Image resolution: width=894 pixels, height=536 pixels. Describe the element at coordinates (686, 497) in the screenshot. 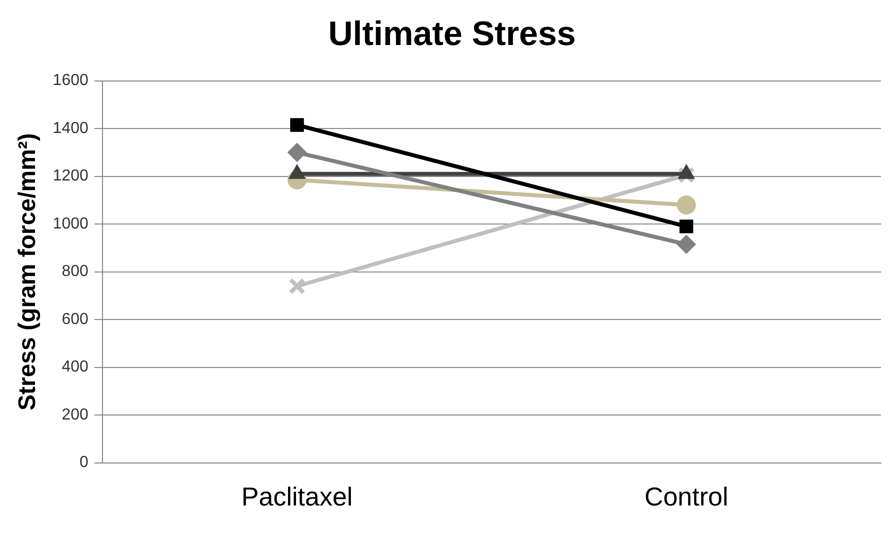

I see `x-tick-label: Control` at that location.